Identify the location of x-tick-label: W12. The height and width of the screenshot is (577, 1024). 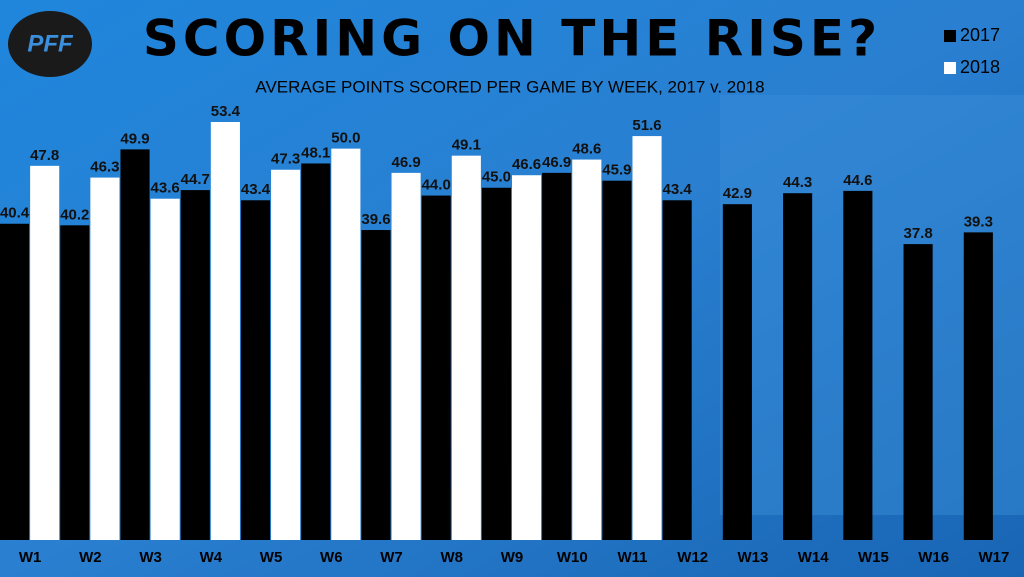
(692, 557).